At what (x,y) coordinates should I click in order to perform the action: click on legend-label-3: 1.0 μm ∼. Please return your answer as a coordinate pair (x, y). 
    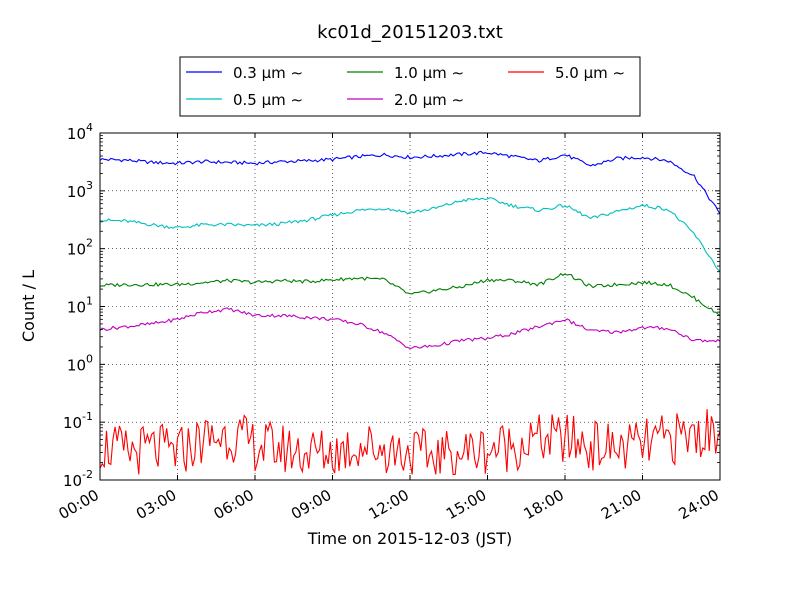
    Looking at the image, I should click on (429, 73).